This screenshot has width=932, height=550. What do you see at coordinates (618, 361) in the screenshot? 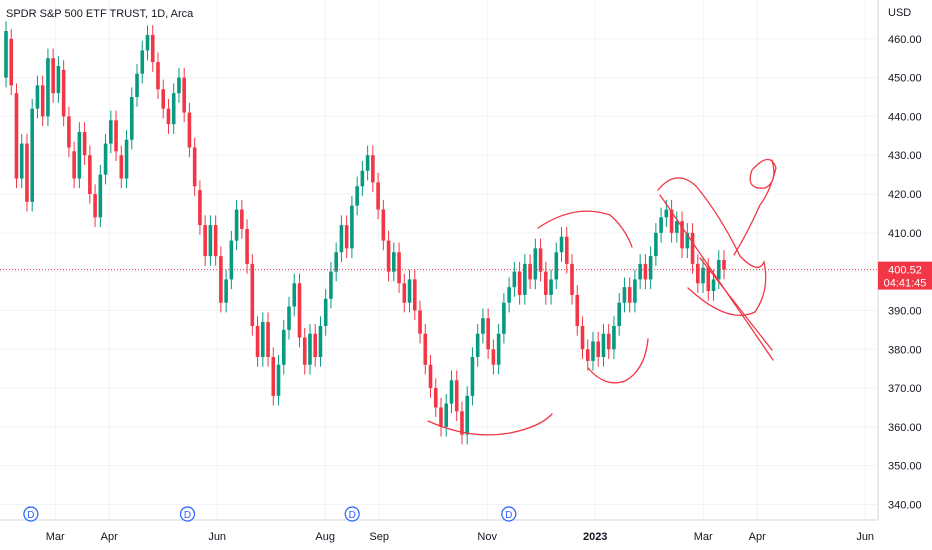
I see `drawing-arc-lower` at bounding box center [618, 361].